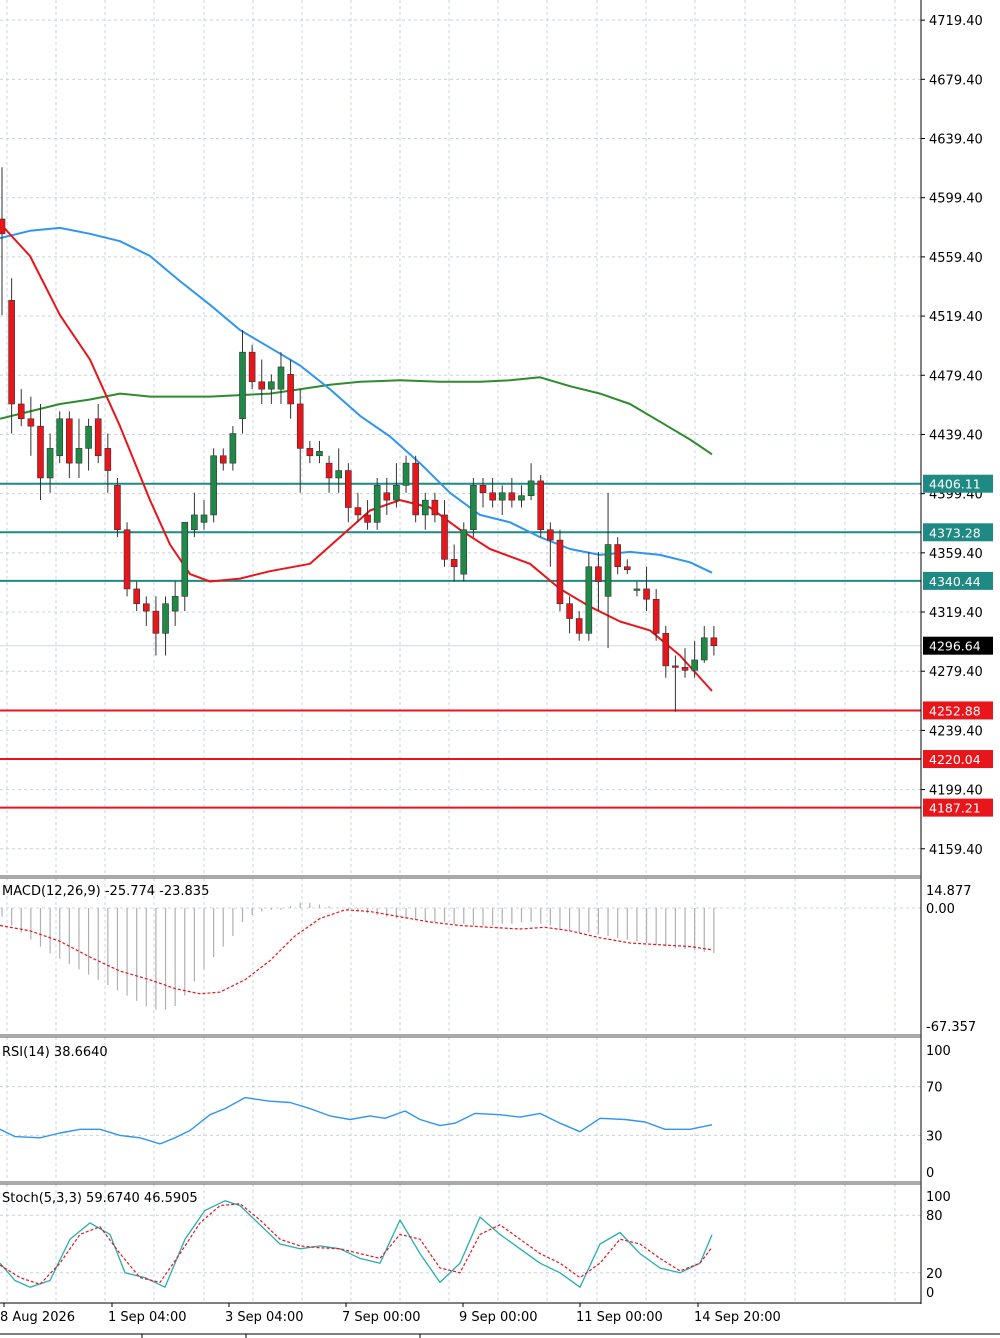 The image size is (1000, 1338). I want to click on stoch-signal-line, so click(356, 1244).